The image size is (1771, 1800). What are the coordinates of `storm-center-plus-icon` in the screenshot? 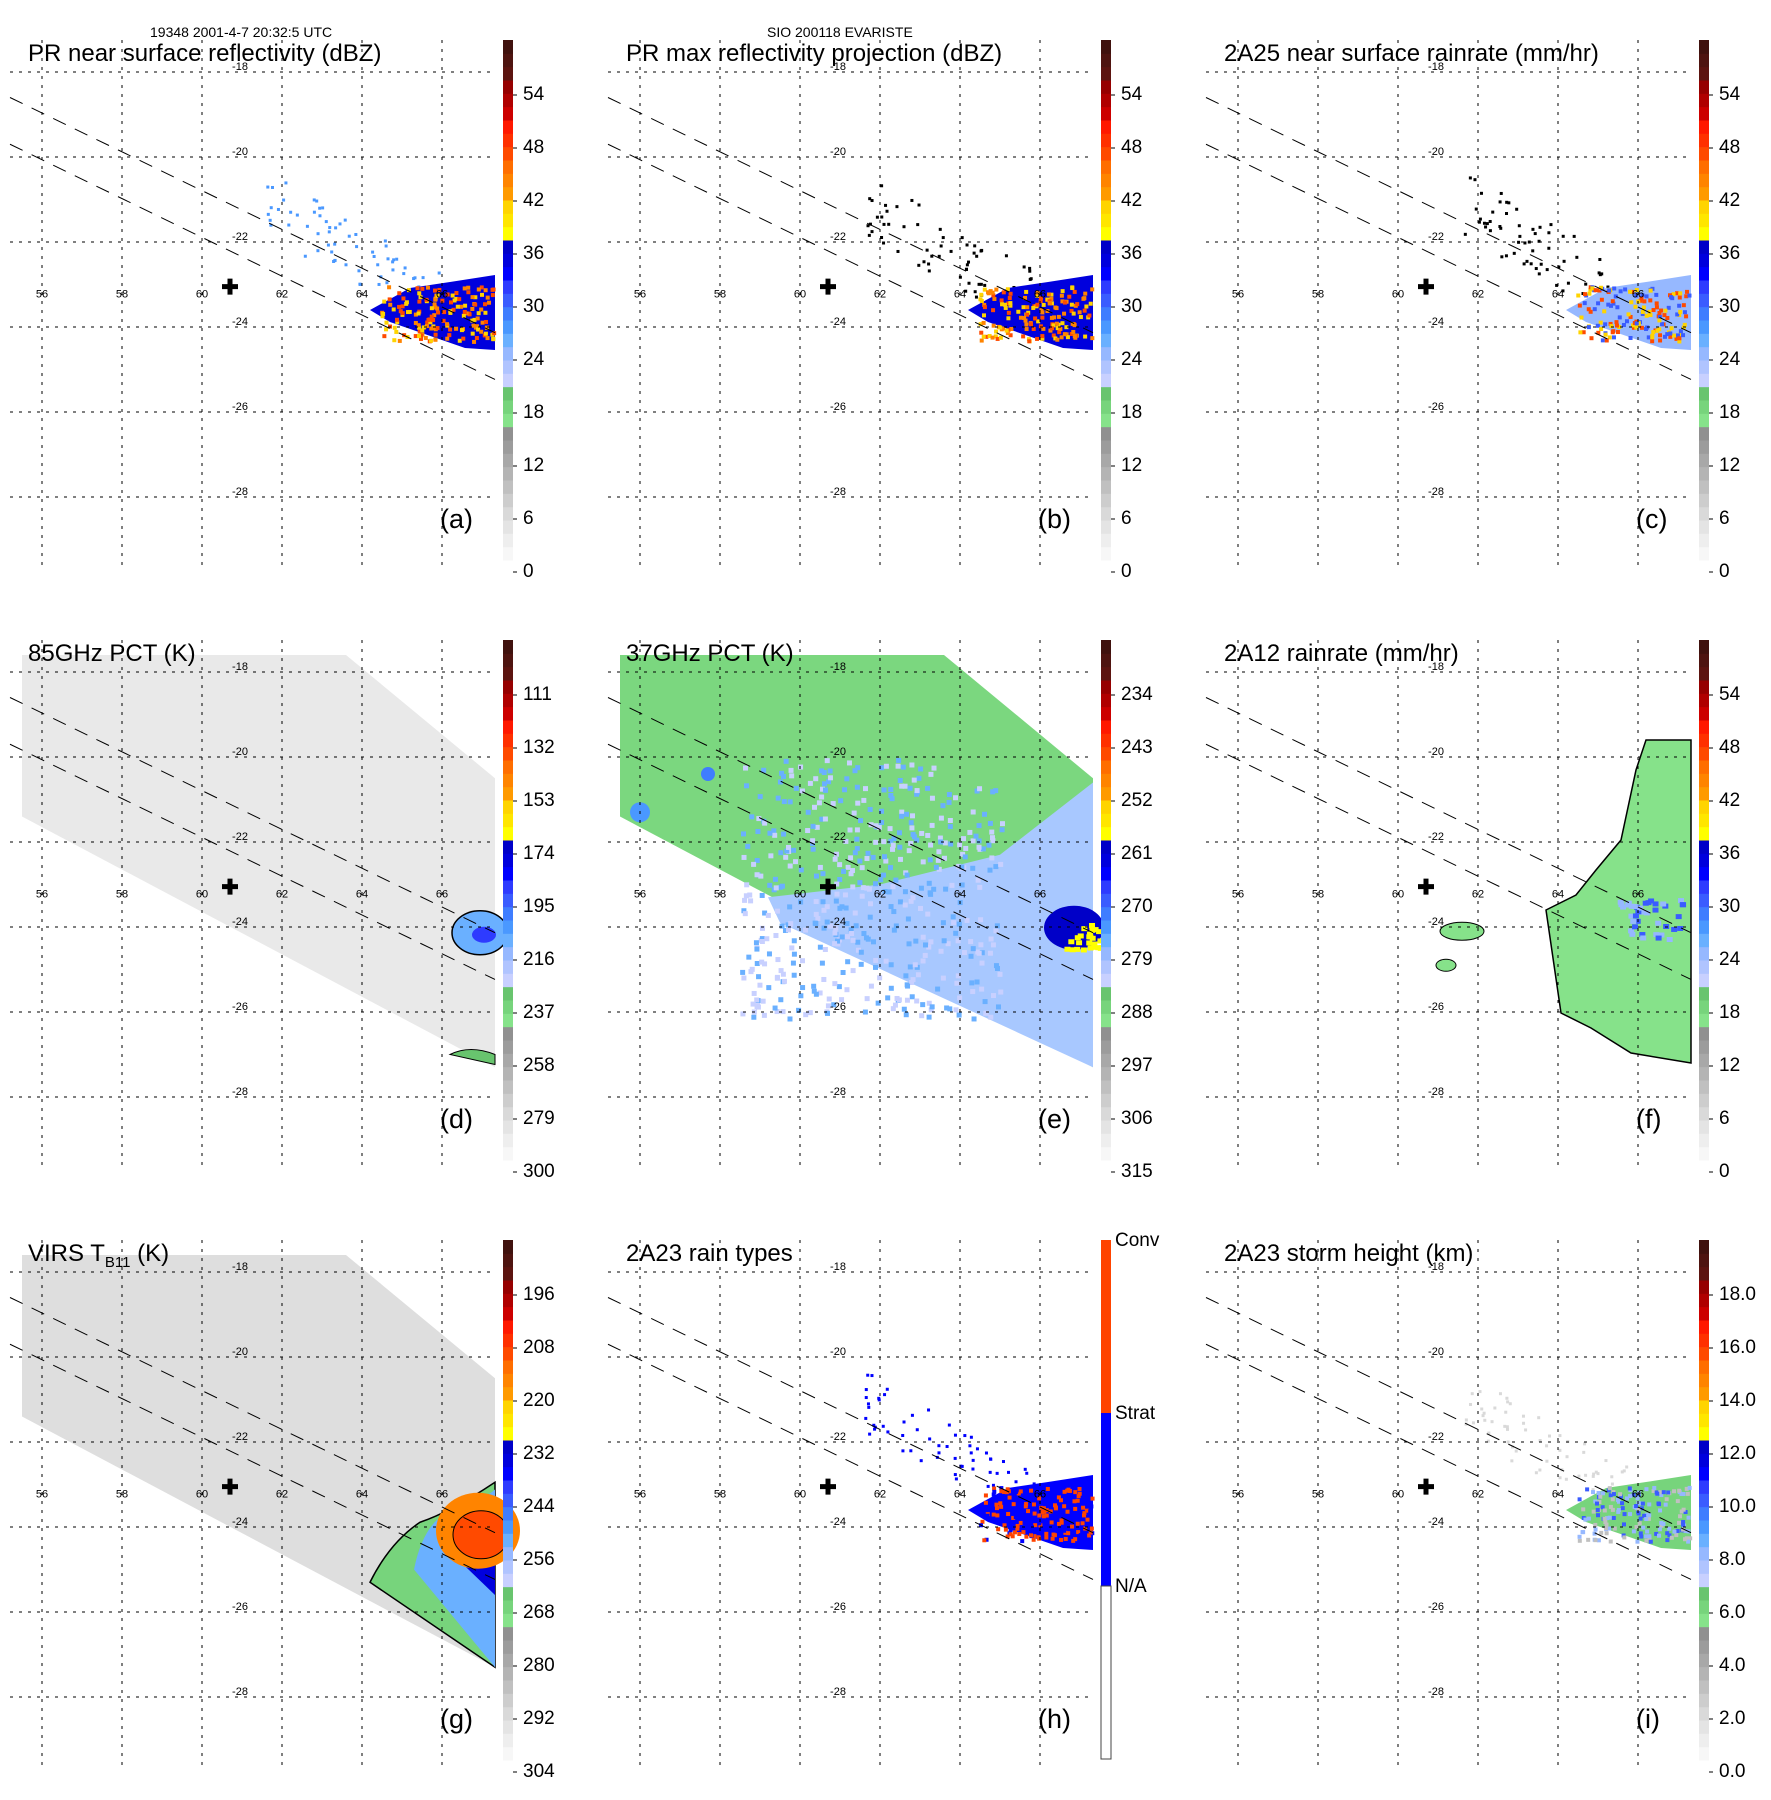 It's located at (828, 286).